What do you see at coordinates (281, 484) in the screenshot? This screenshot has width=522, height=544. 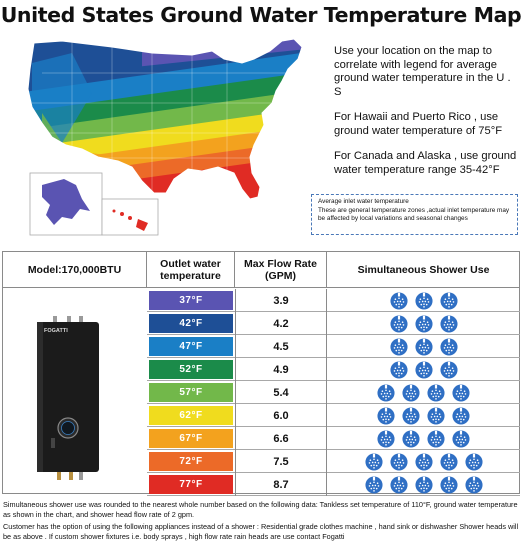 I see `flow-rate-cell: 8.7` at bounding box center [281, 484].